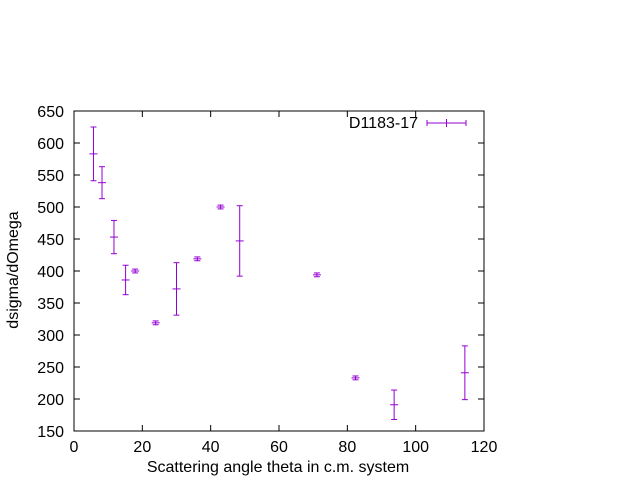 The width and height of the screenshot is (640, 480). Describe the element at coordinates (50, 144) in the screenshot. I see `y-tick-label: 600` at that location.